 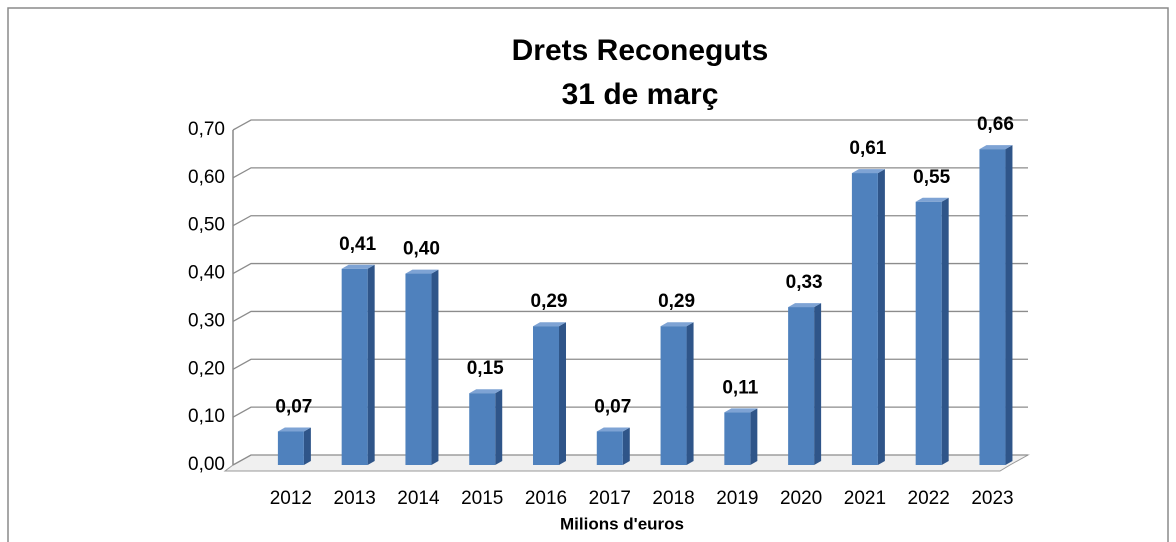 What do you see at coordinates (992, 498) in the screenshot?
I see `x-tick-label: 2023` at bounding box center [992, 498].